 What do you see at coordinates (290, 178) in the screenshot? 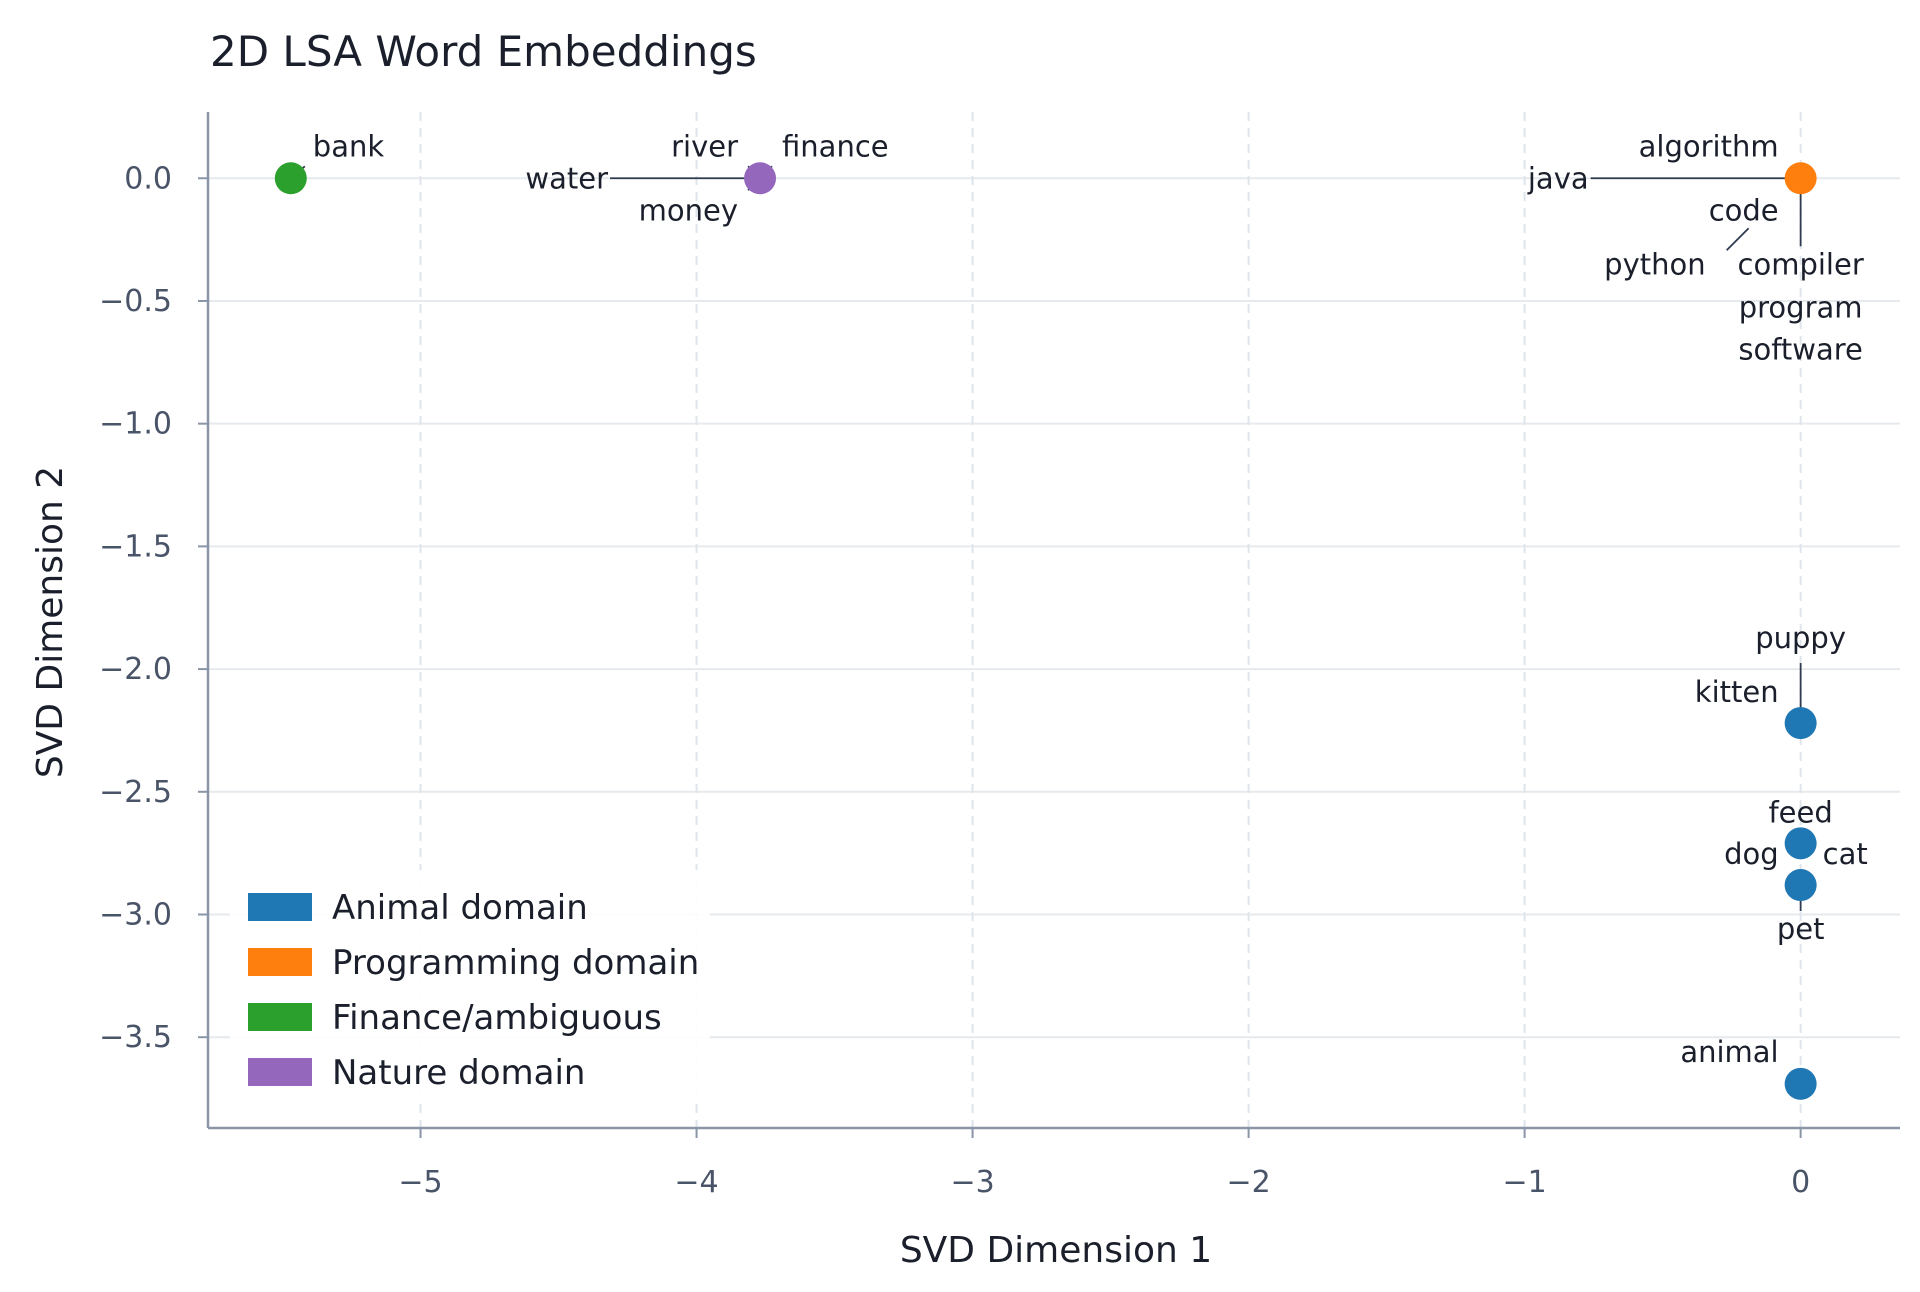
I see `point-bank` at bounding box center [290, 178].